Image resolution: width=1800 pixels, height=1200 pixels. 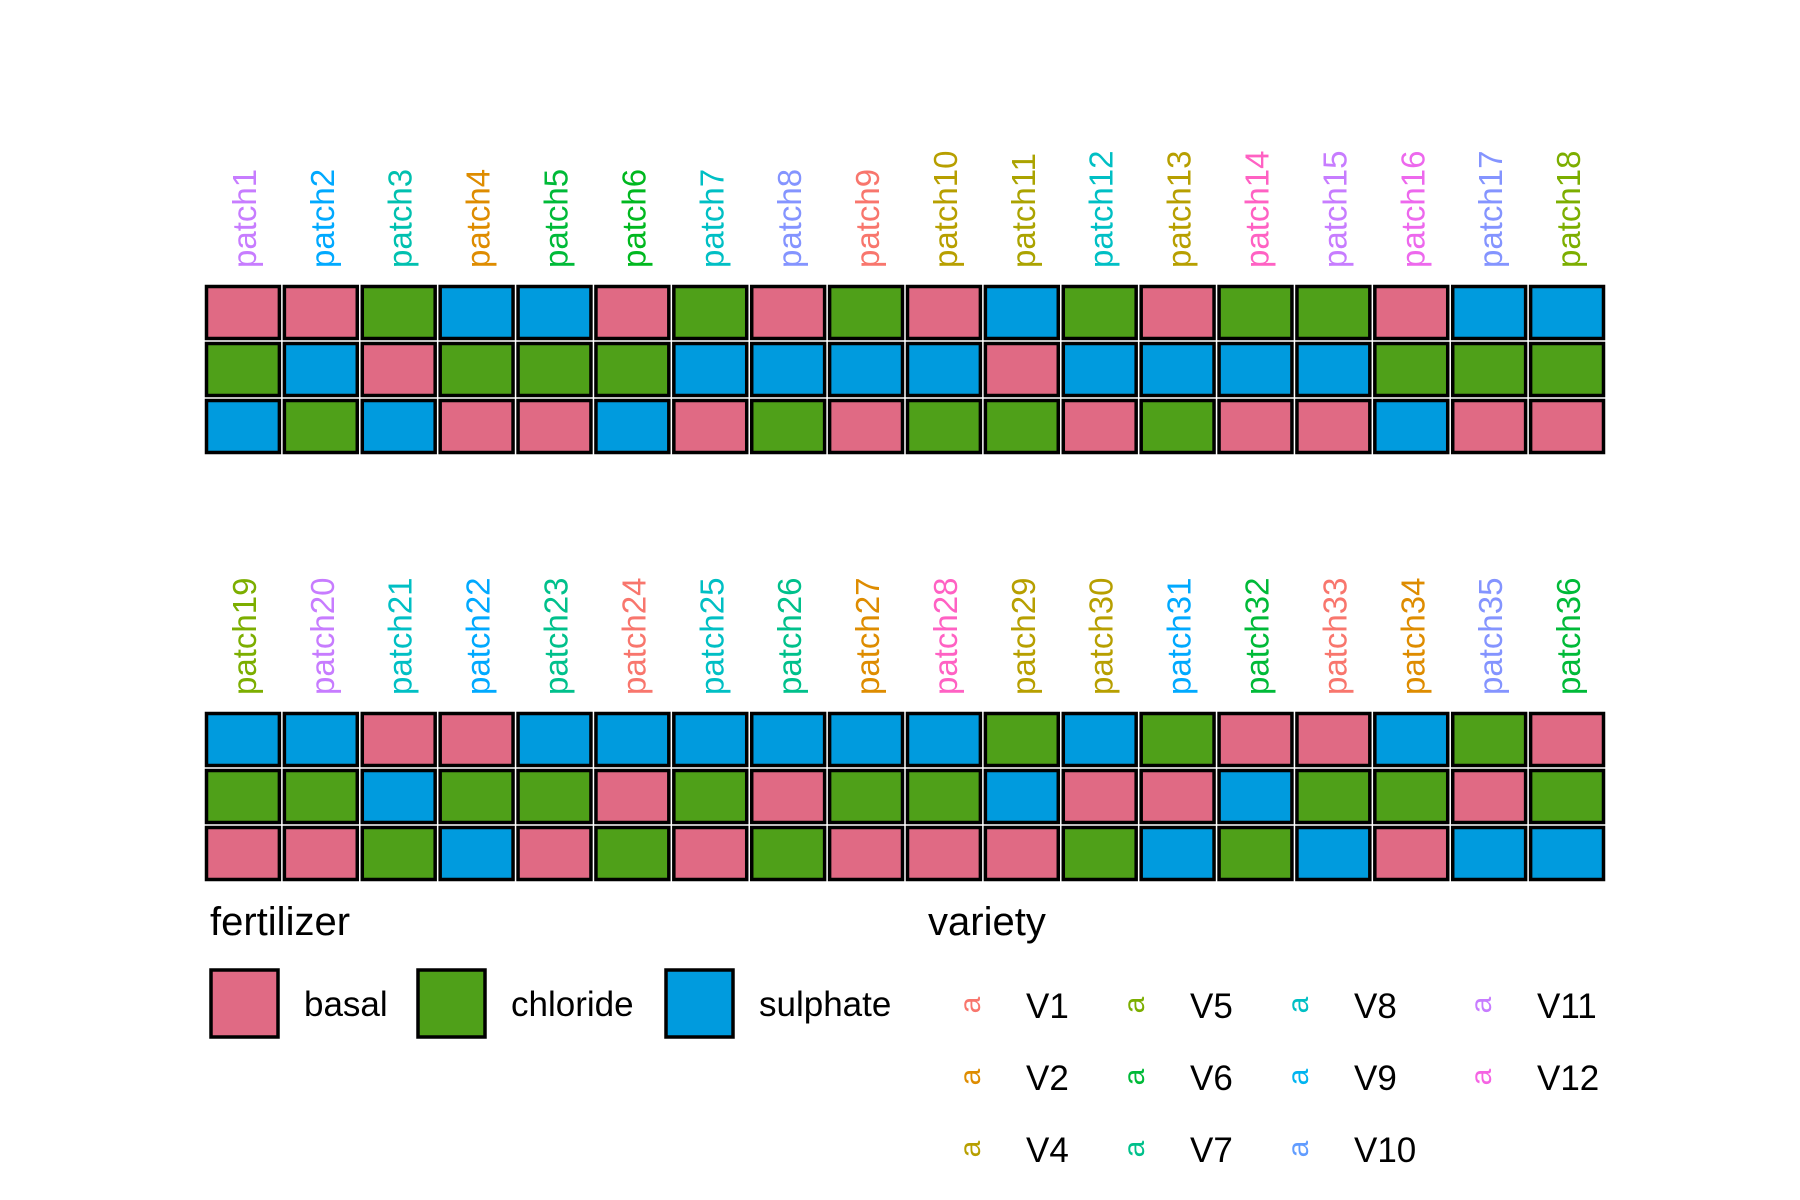 I want to click on legend-label: V8, so click(x=1375, y=1006).